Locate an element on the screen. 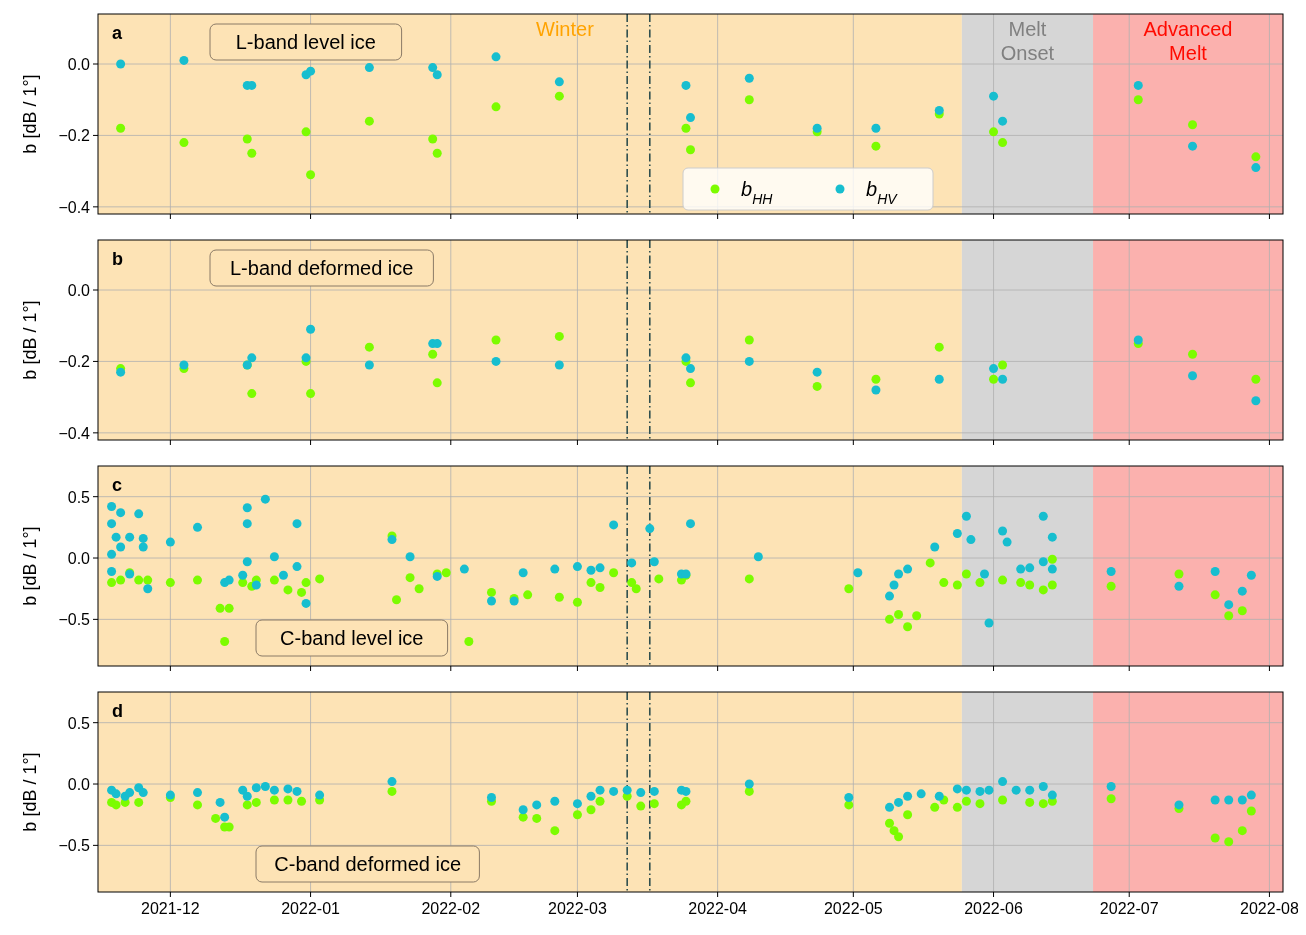 This screenshot has height=935, width=1306. annotation: L-band deformed ice is located at coordinates (321, 268).